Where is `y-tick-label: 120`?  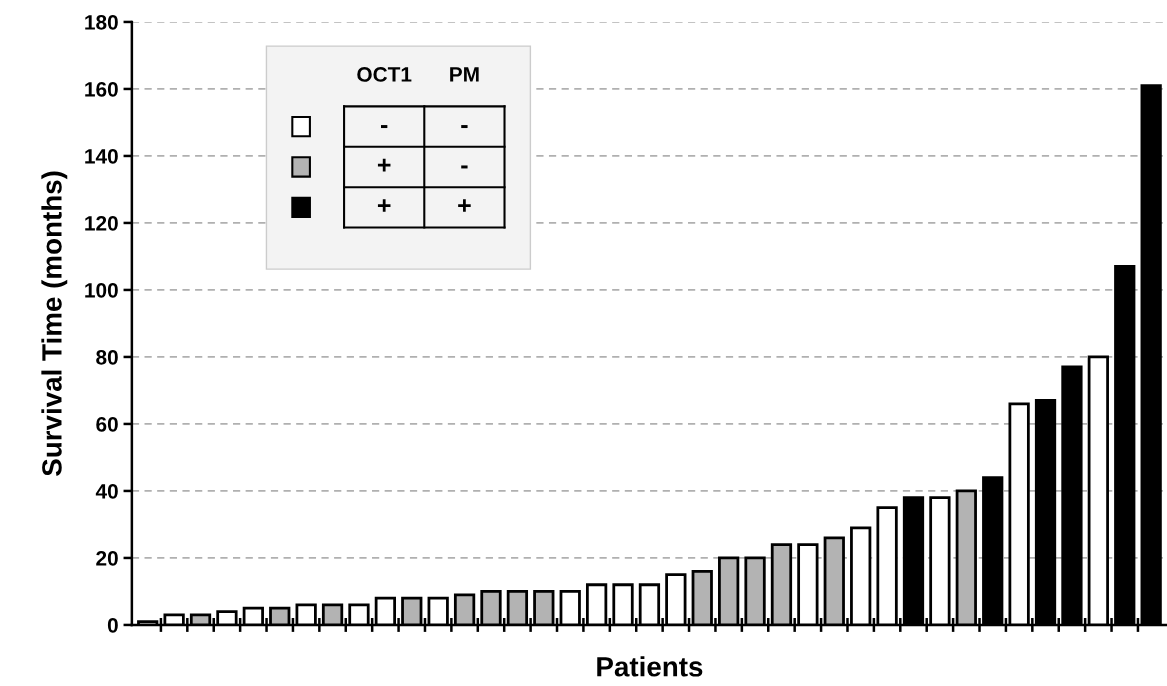 y-tick-label: 120 is located at coordinates (101, 223).